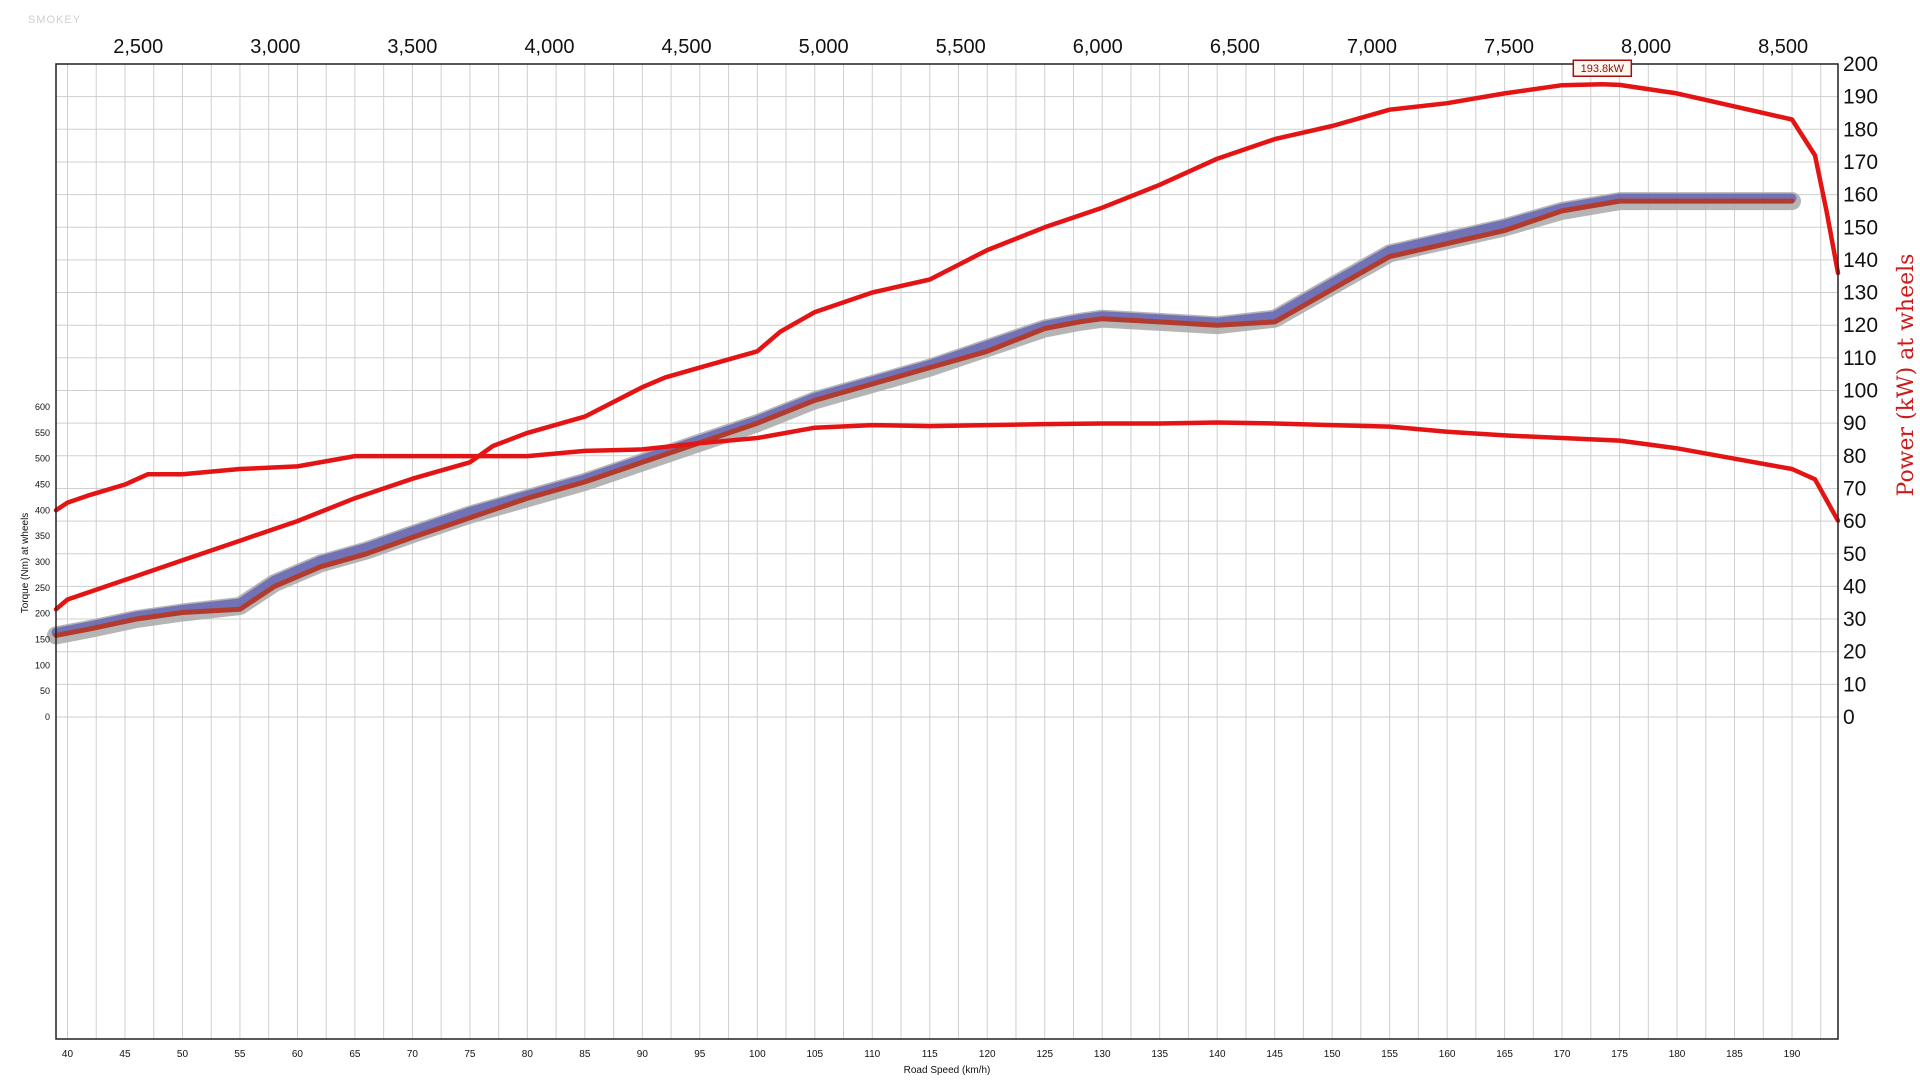 The image size is (1920, 1080). Describe the element at coordinates (45, 691) in the screenshot. I see `torque-tick-label: 50` at that location.